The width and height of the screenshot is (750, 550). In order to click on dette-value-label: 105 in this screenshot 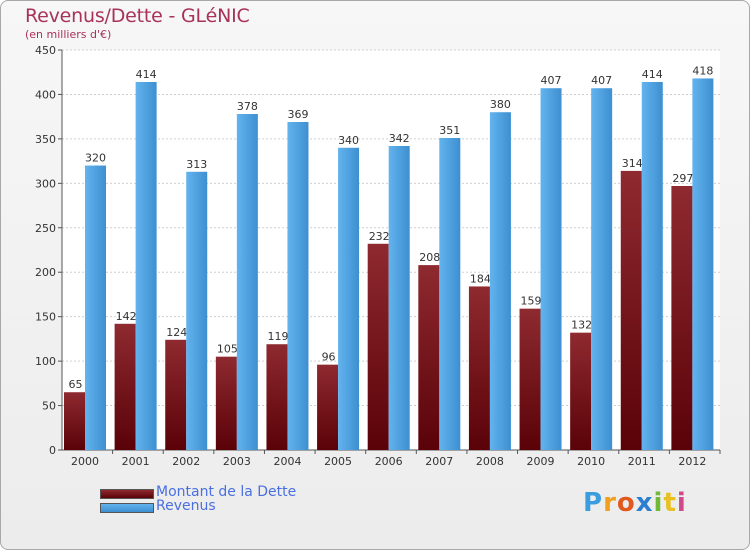, I will do `click(227, 349)`.